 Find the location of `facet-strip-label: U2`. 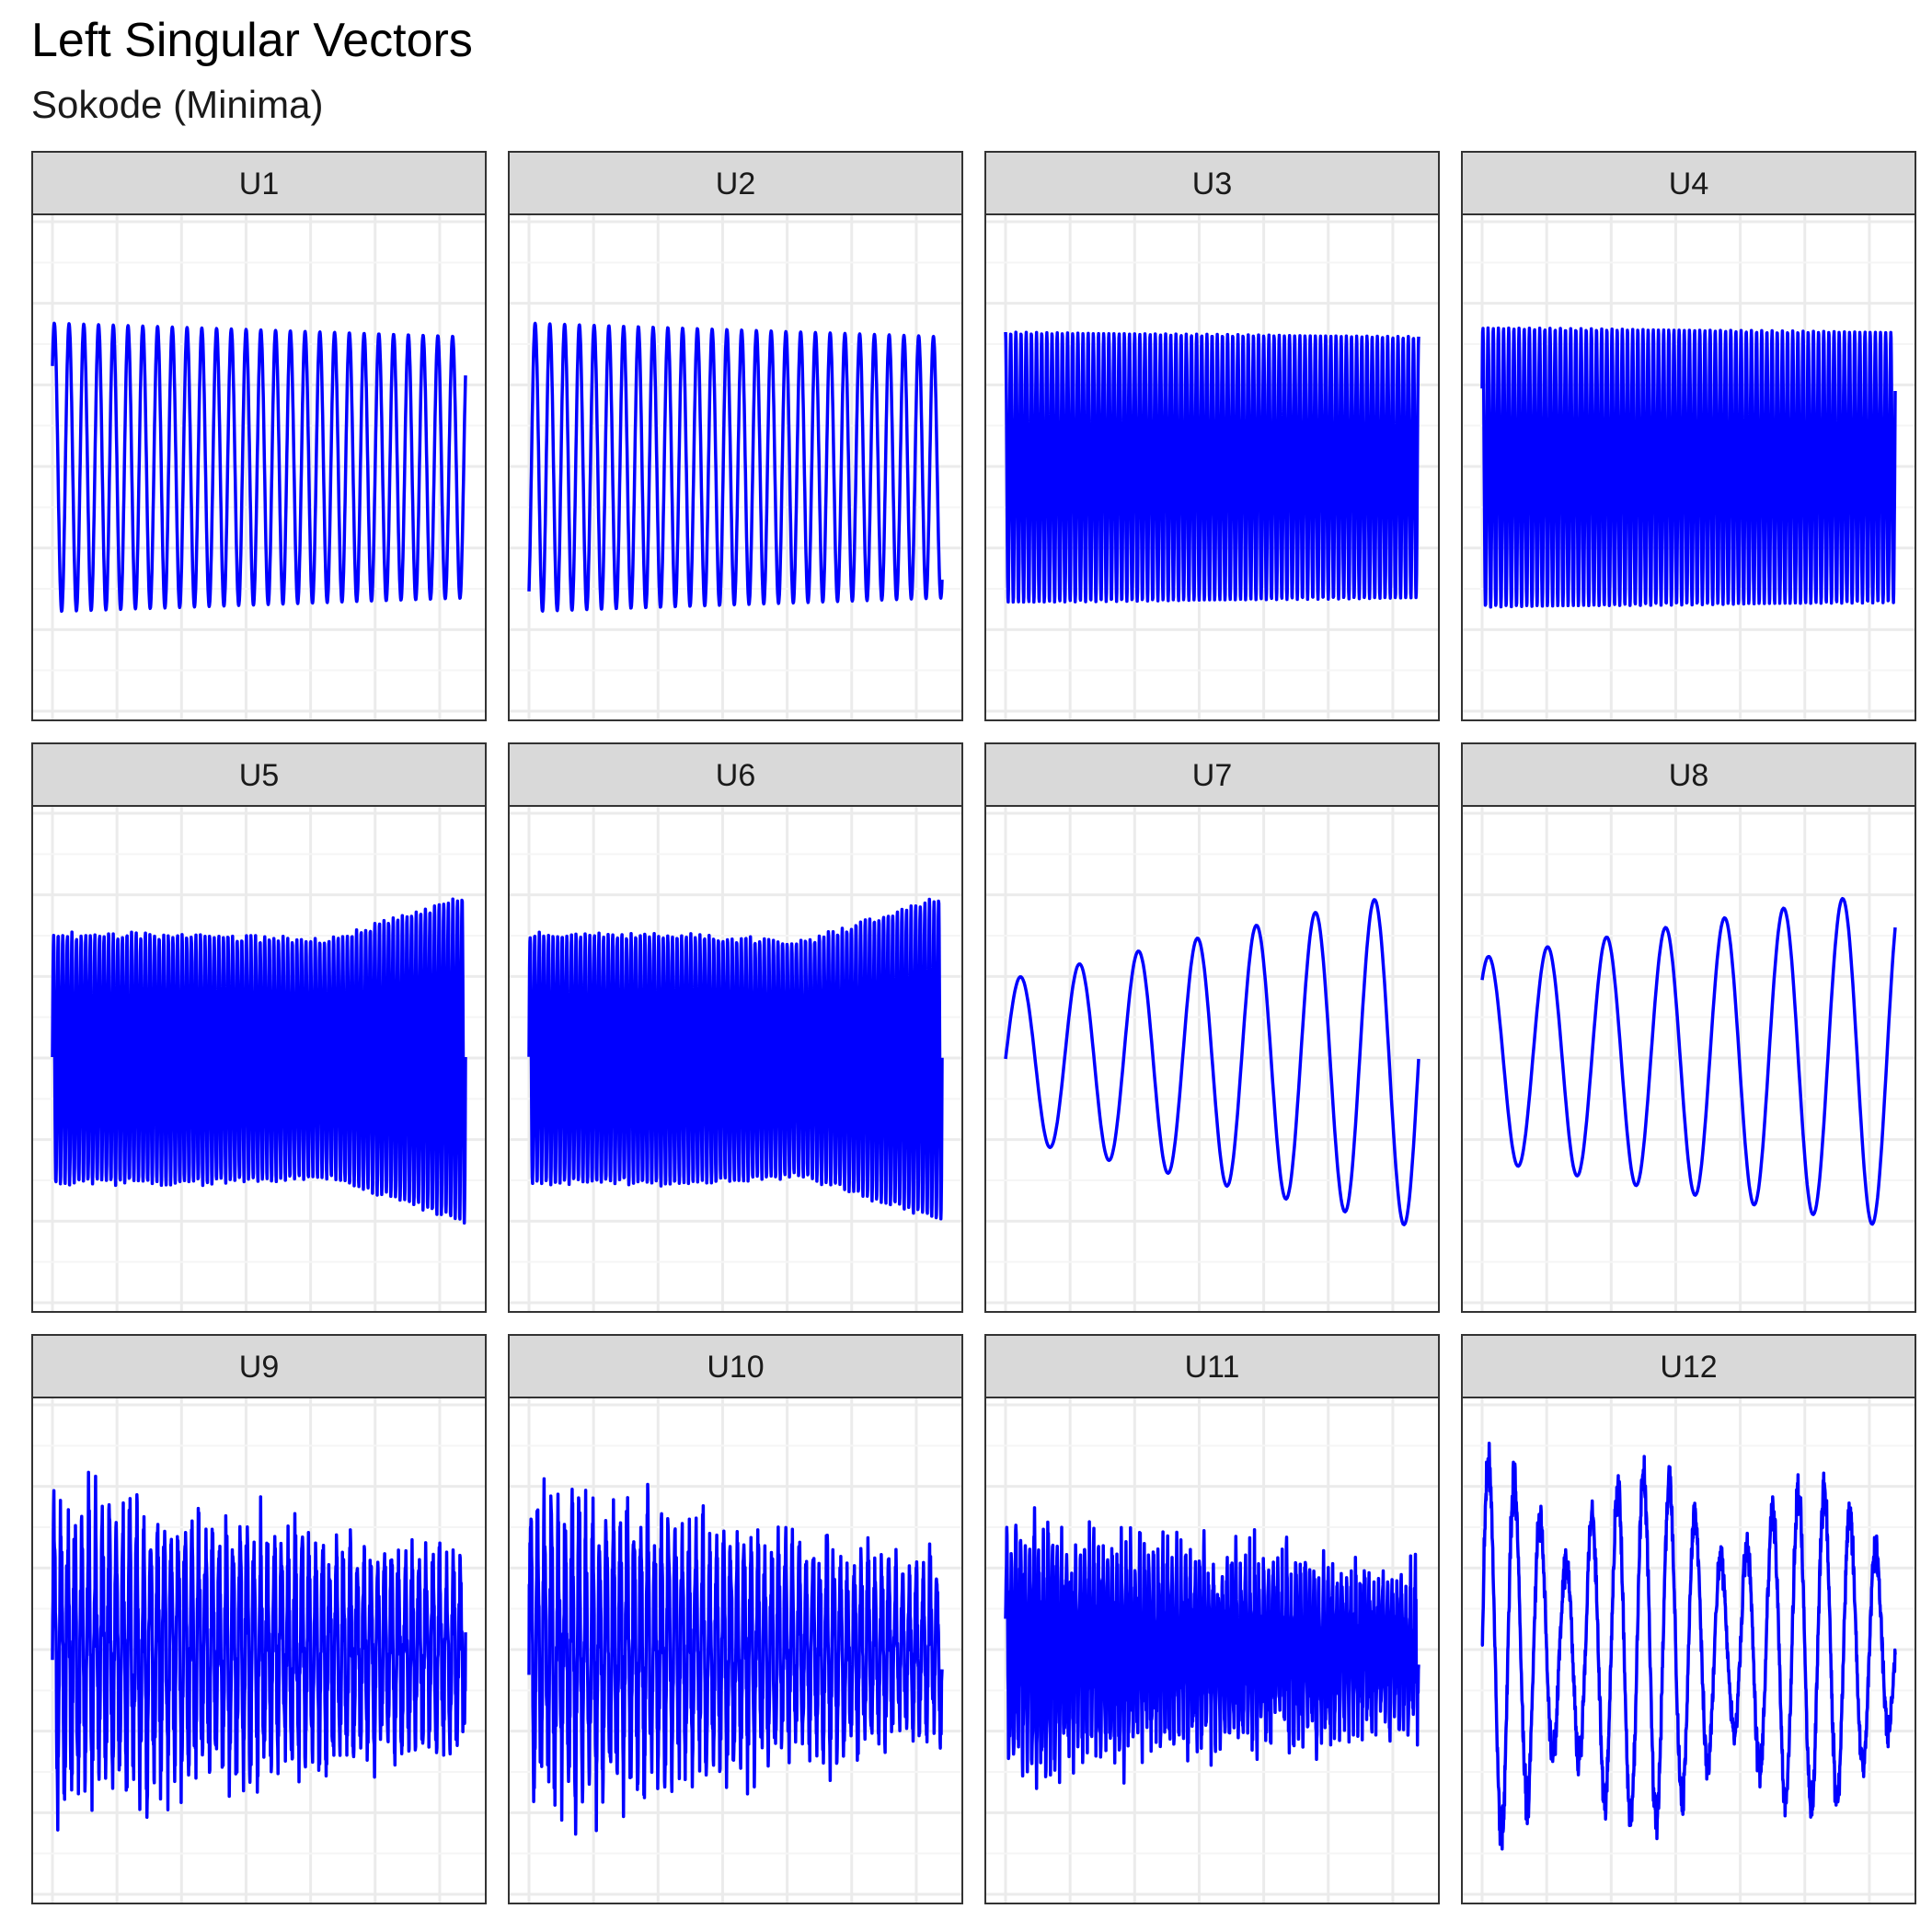

facet-strip-label: U2 is located at coordinates (735, 184).